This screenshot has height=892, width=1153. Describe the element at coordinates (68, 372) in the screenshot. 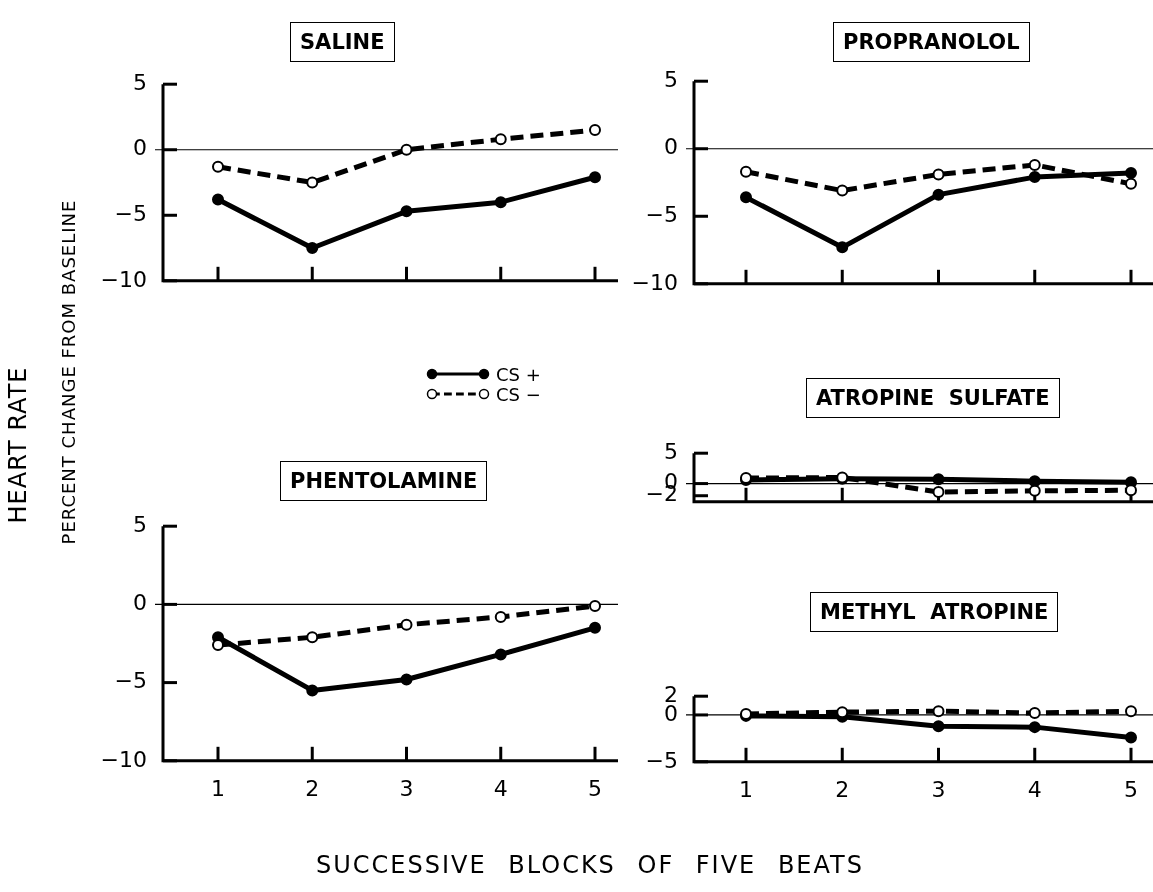

I see `y-axis-title: PERCENT CHANGE FROM BASELINE` at that location.